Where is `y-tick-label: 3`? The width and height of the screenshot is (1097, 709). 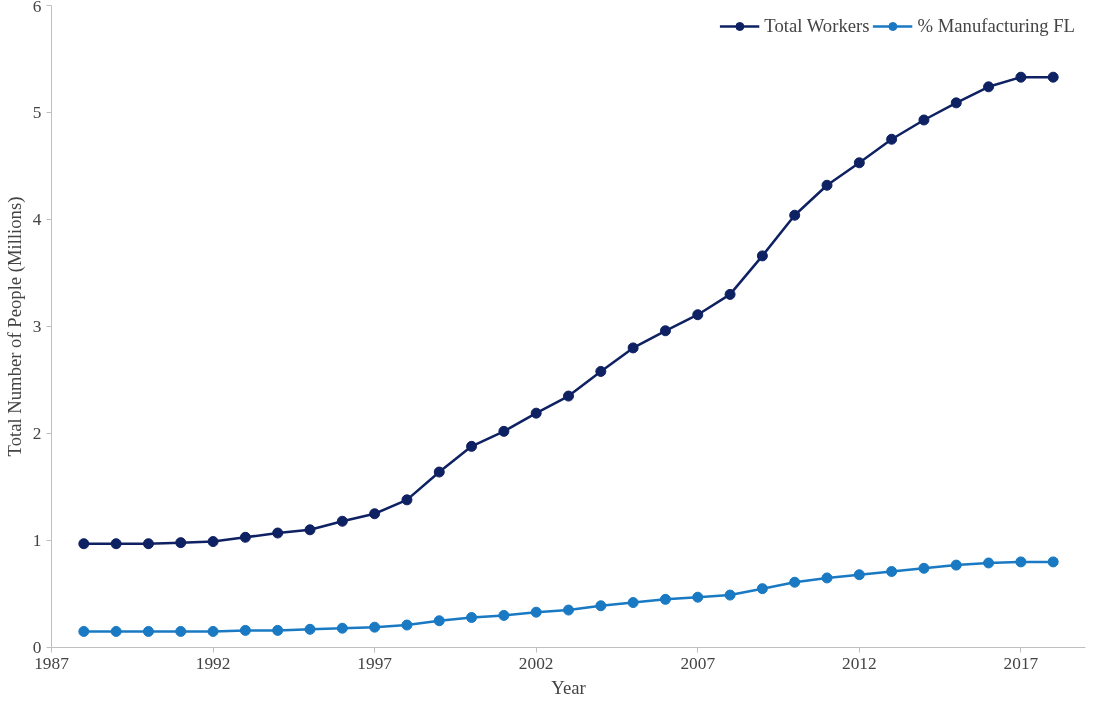 y-tick-label: 3 is located at coordinates (37, 326).